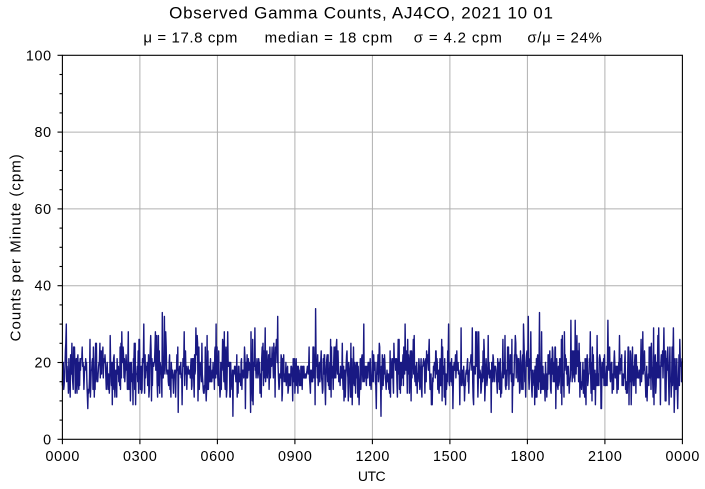 This screenshot has width=705, height=489. I want to click on svg-text: 1800, so click(527, 457).